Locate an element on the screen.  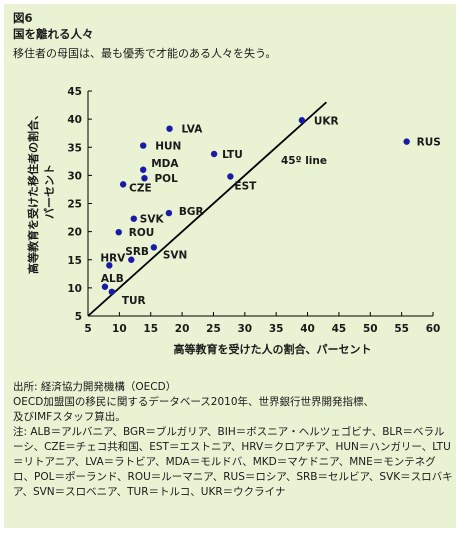
y-tick-label: 30 is located at coordinates (74, 176).